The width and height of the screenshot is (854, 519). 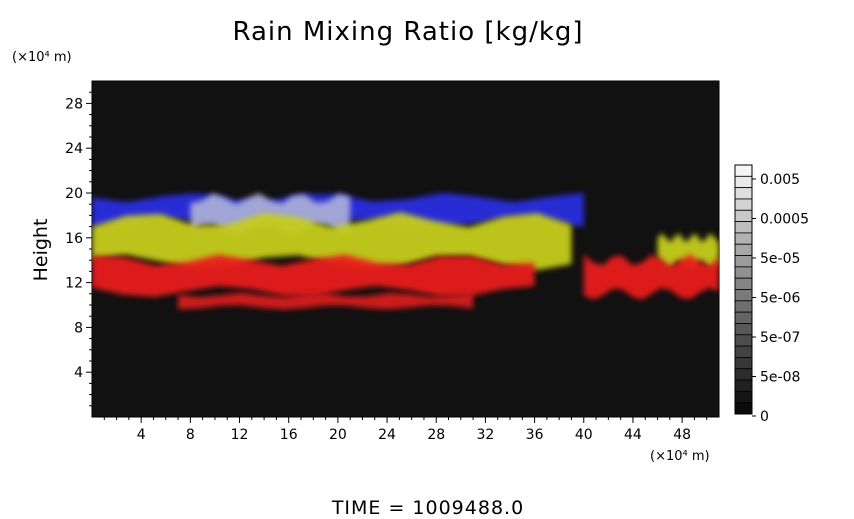 I want to click on colorbar: 0.005 0.0005 5e-05 5e-06 5e-07 5e-08 0, so click(x=771, y=294).